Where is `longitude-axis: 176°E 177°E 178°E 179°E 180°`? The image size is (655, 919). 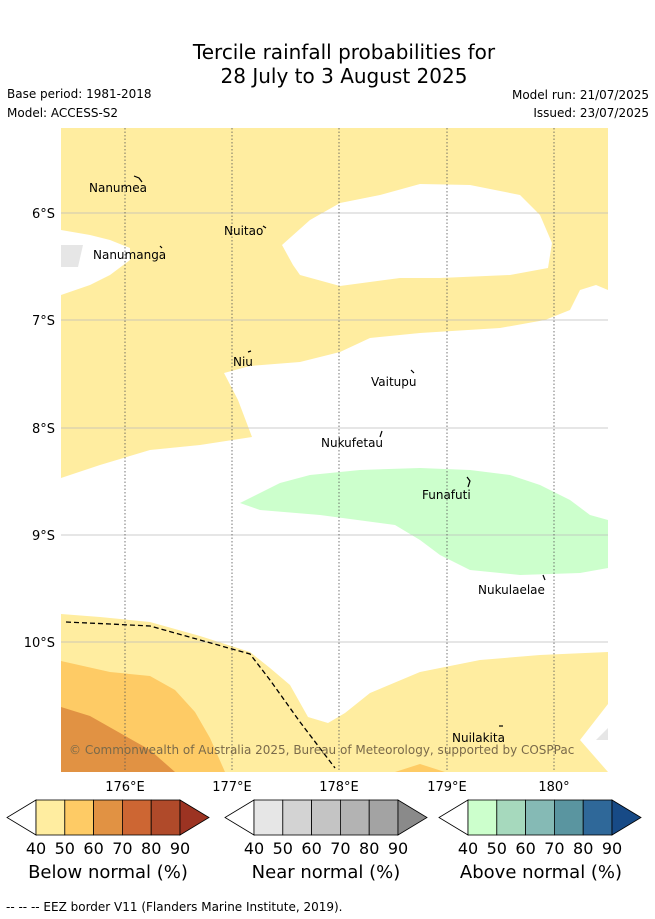 longitude-axis: 176°E 177°E 178°E 179°E 180° is located at coordinates (337, 787).